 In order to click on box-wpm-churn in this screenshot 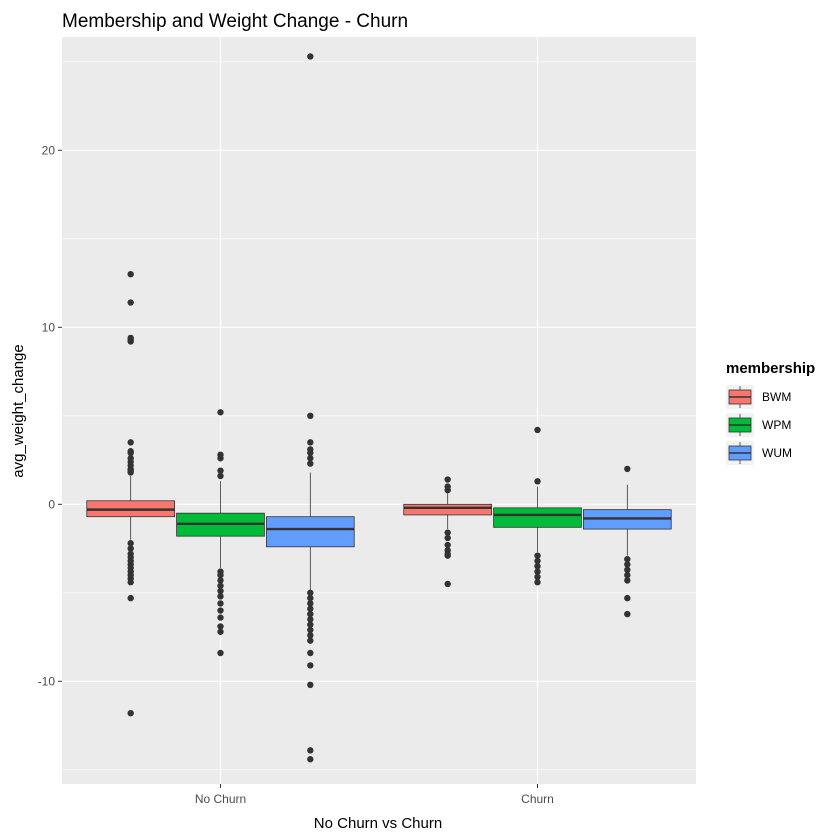, I will do `click(537, 506)`.